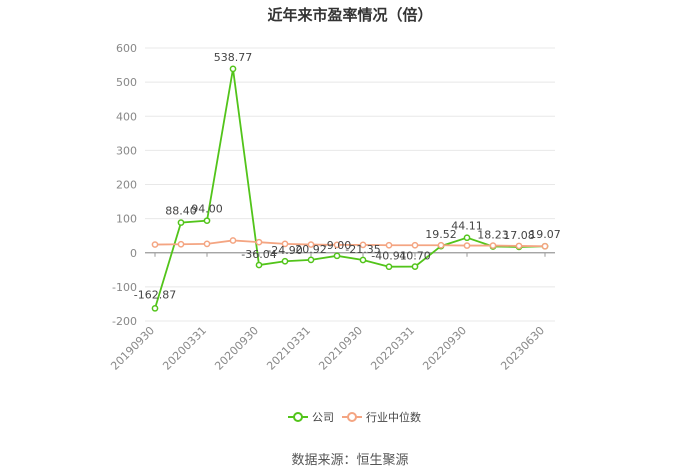  I want to click on data-label: -21.35, so click(362, 249).